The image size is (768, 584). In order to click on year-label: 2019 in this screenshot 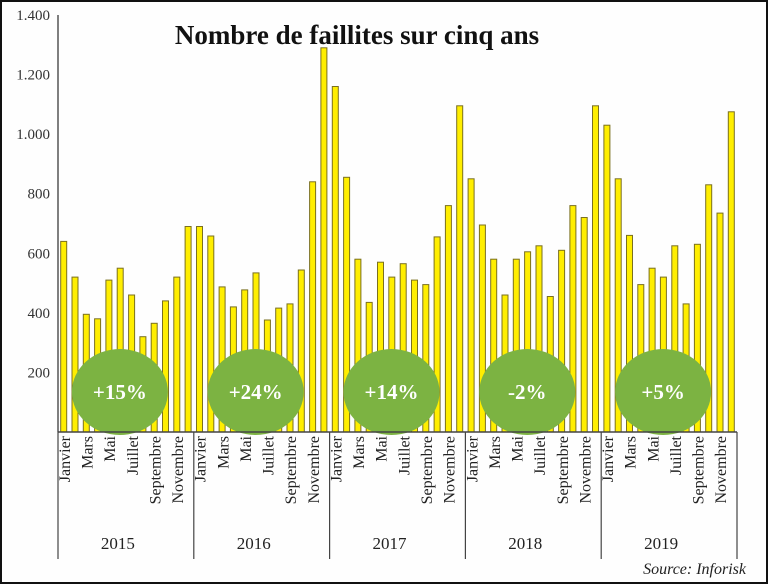, I will do `click(661, 543)`.